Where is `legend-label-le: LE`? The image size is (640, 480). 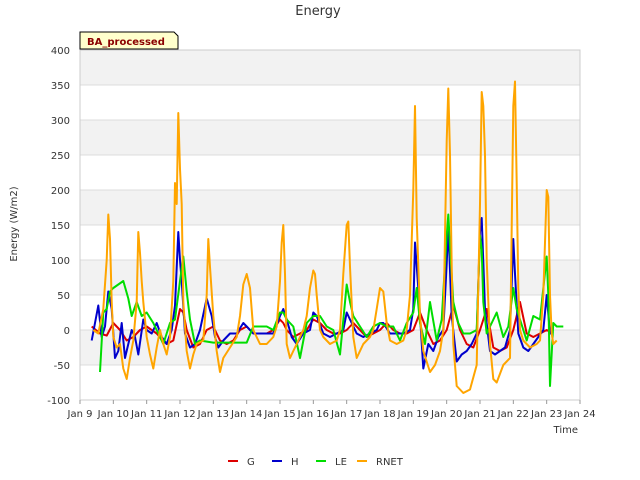
legend-label-le: LE is located at coordinates (341, 462).